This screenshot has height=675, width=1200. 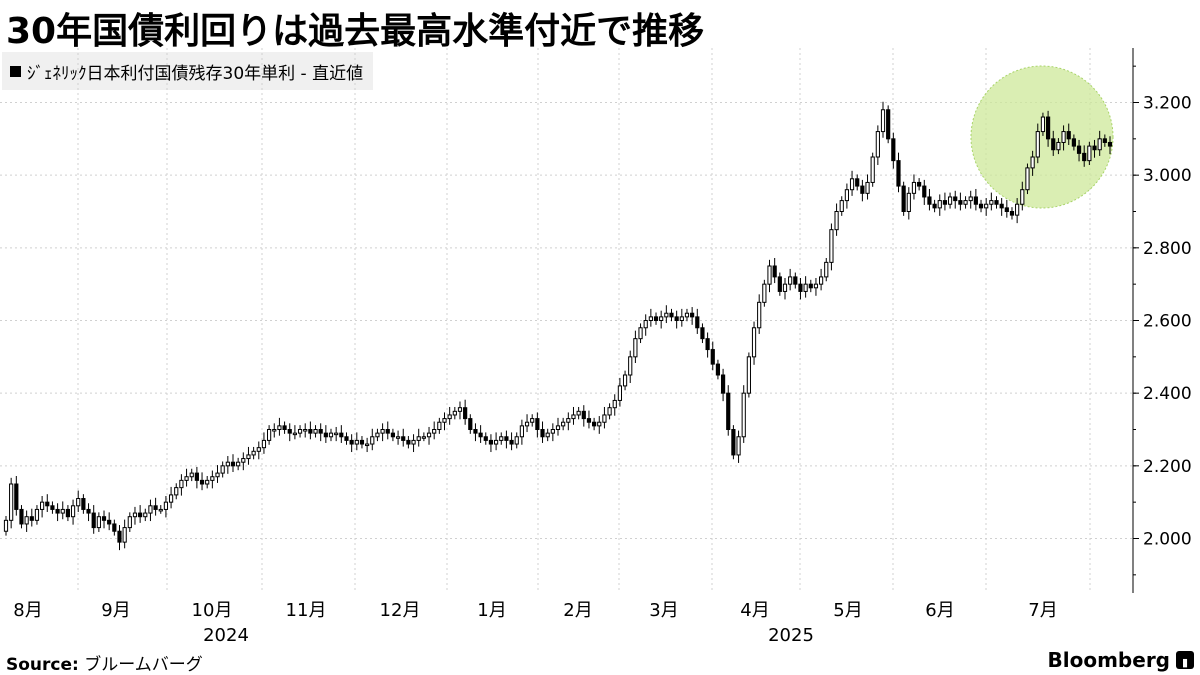 I want to click on year-label: 2025, so click(x=791, y=635).